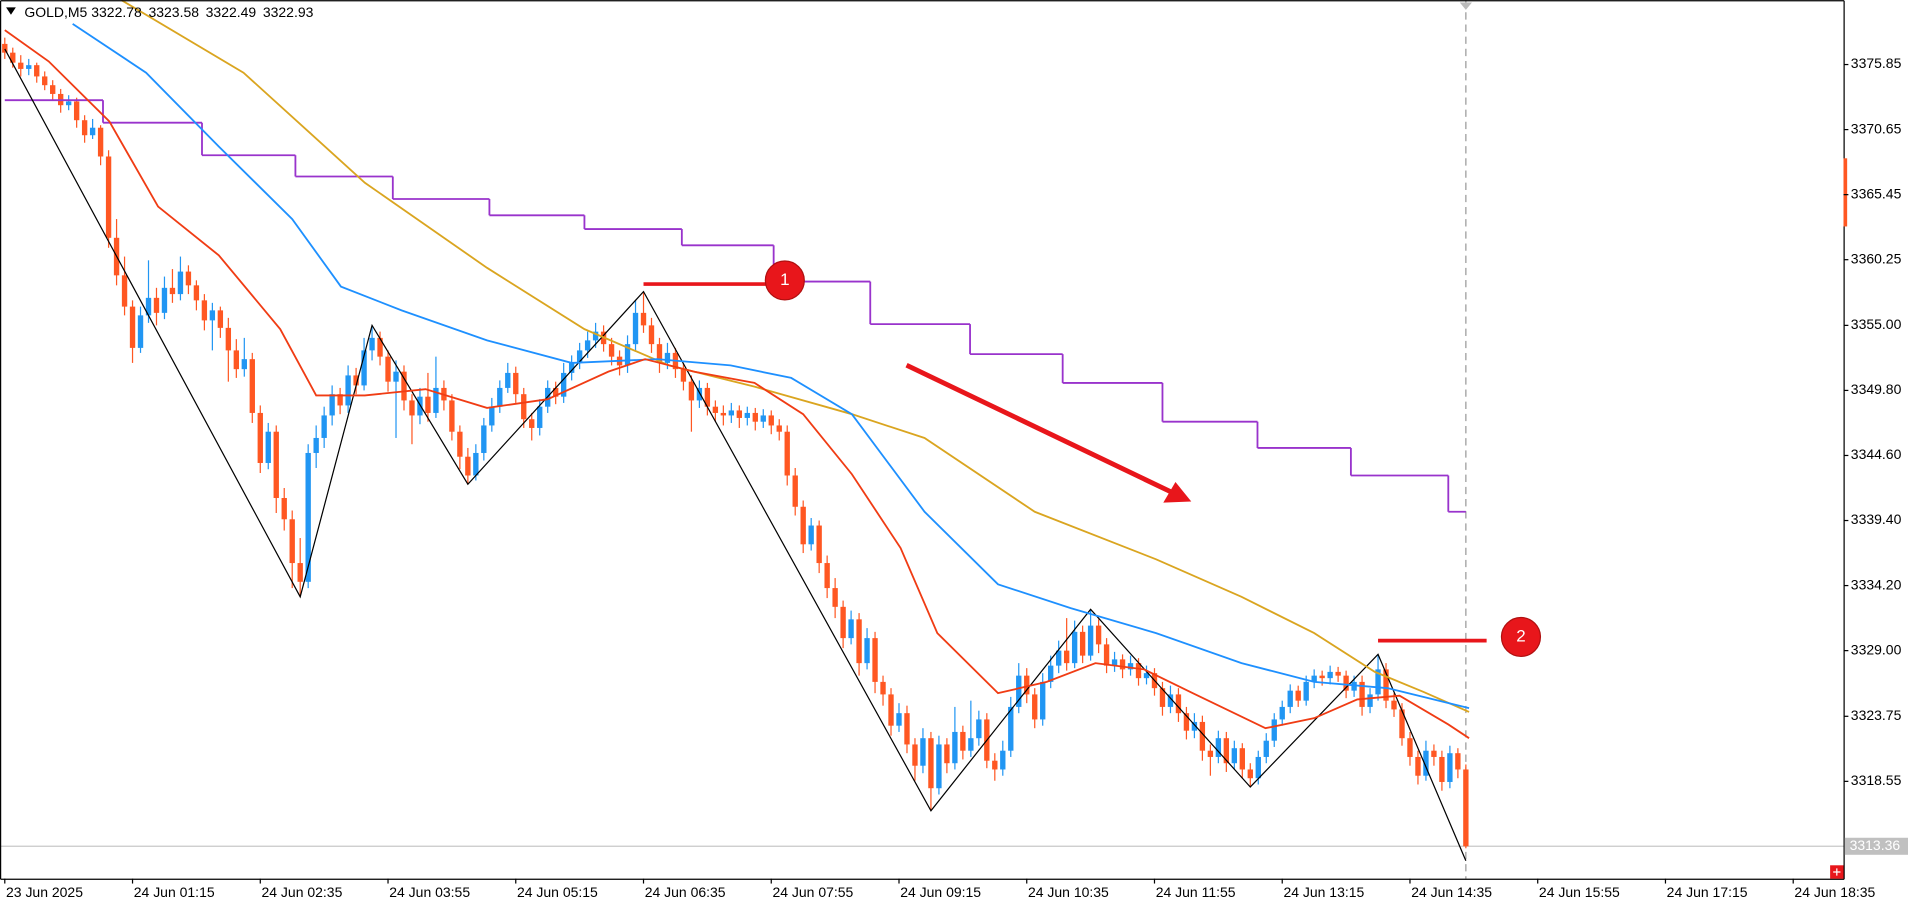 This screenshot has width=1908, height=908. I want to click on x-tick-label: 24 Jun 05:15, so click(557, 892).